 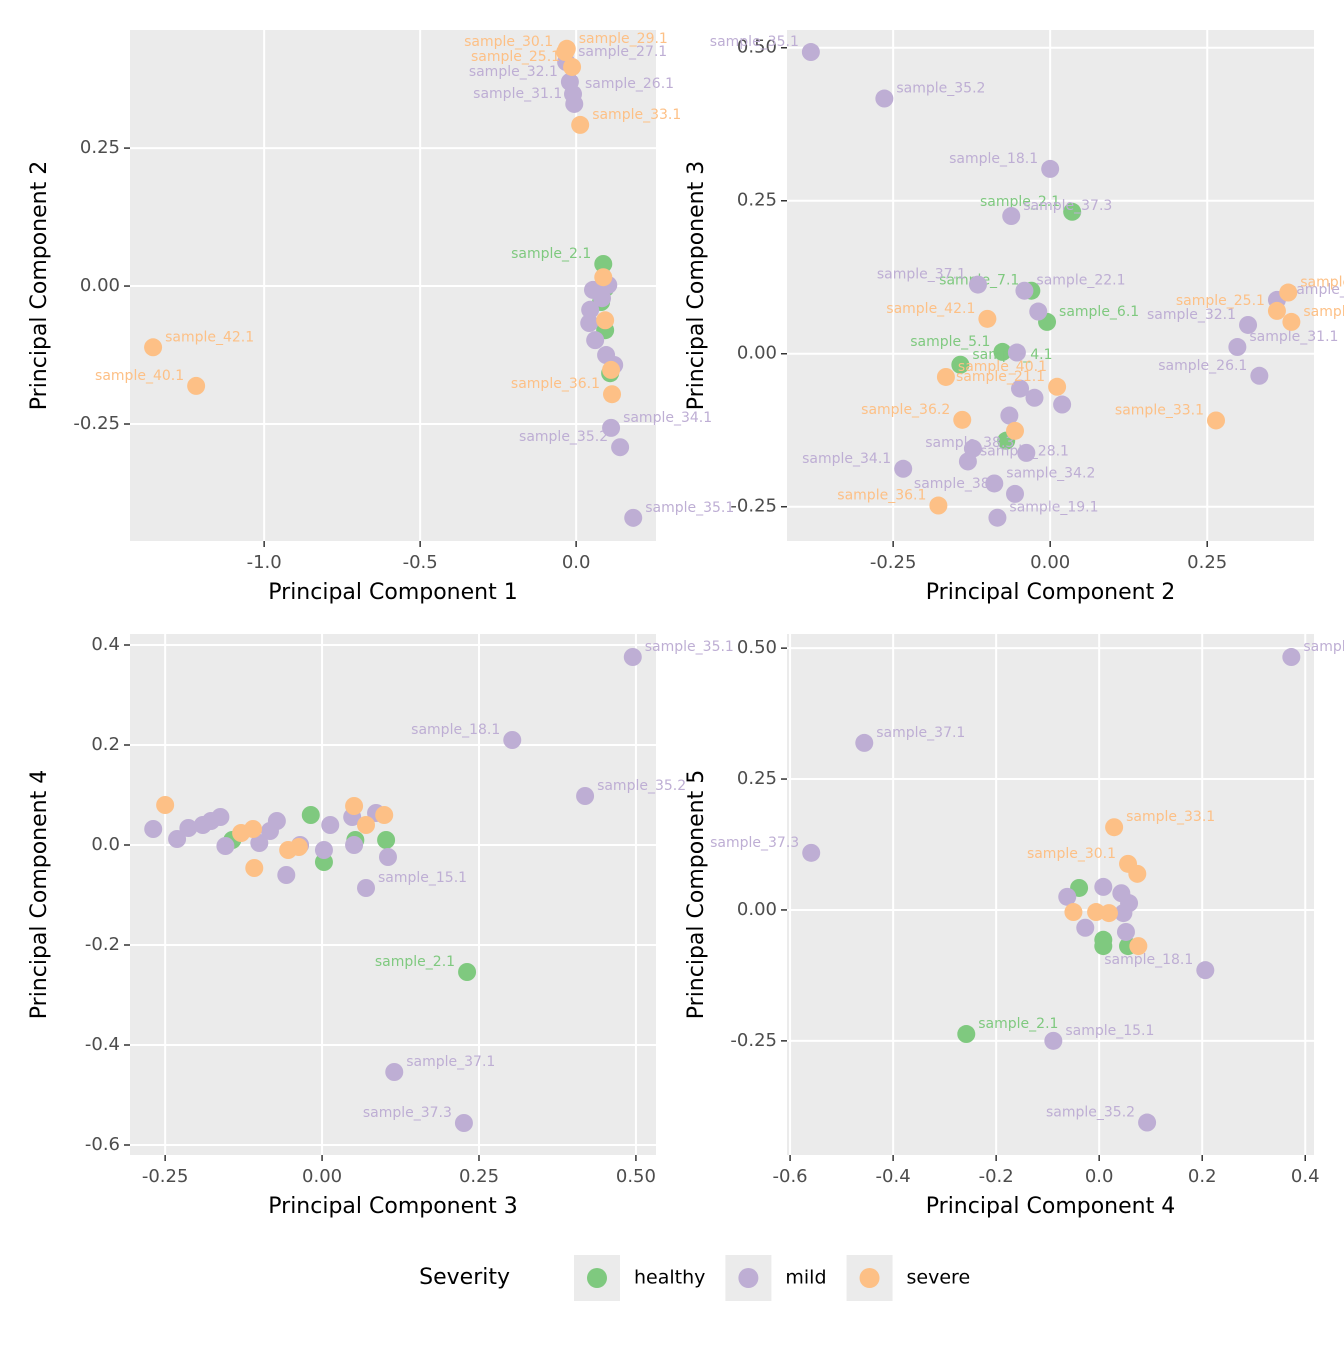 I want to click on point-label: sample_28.1, so click(x=1024, y=451).